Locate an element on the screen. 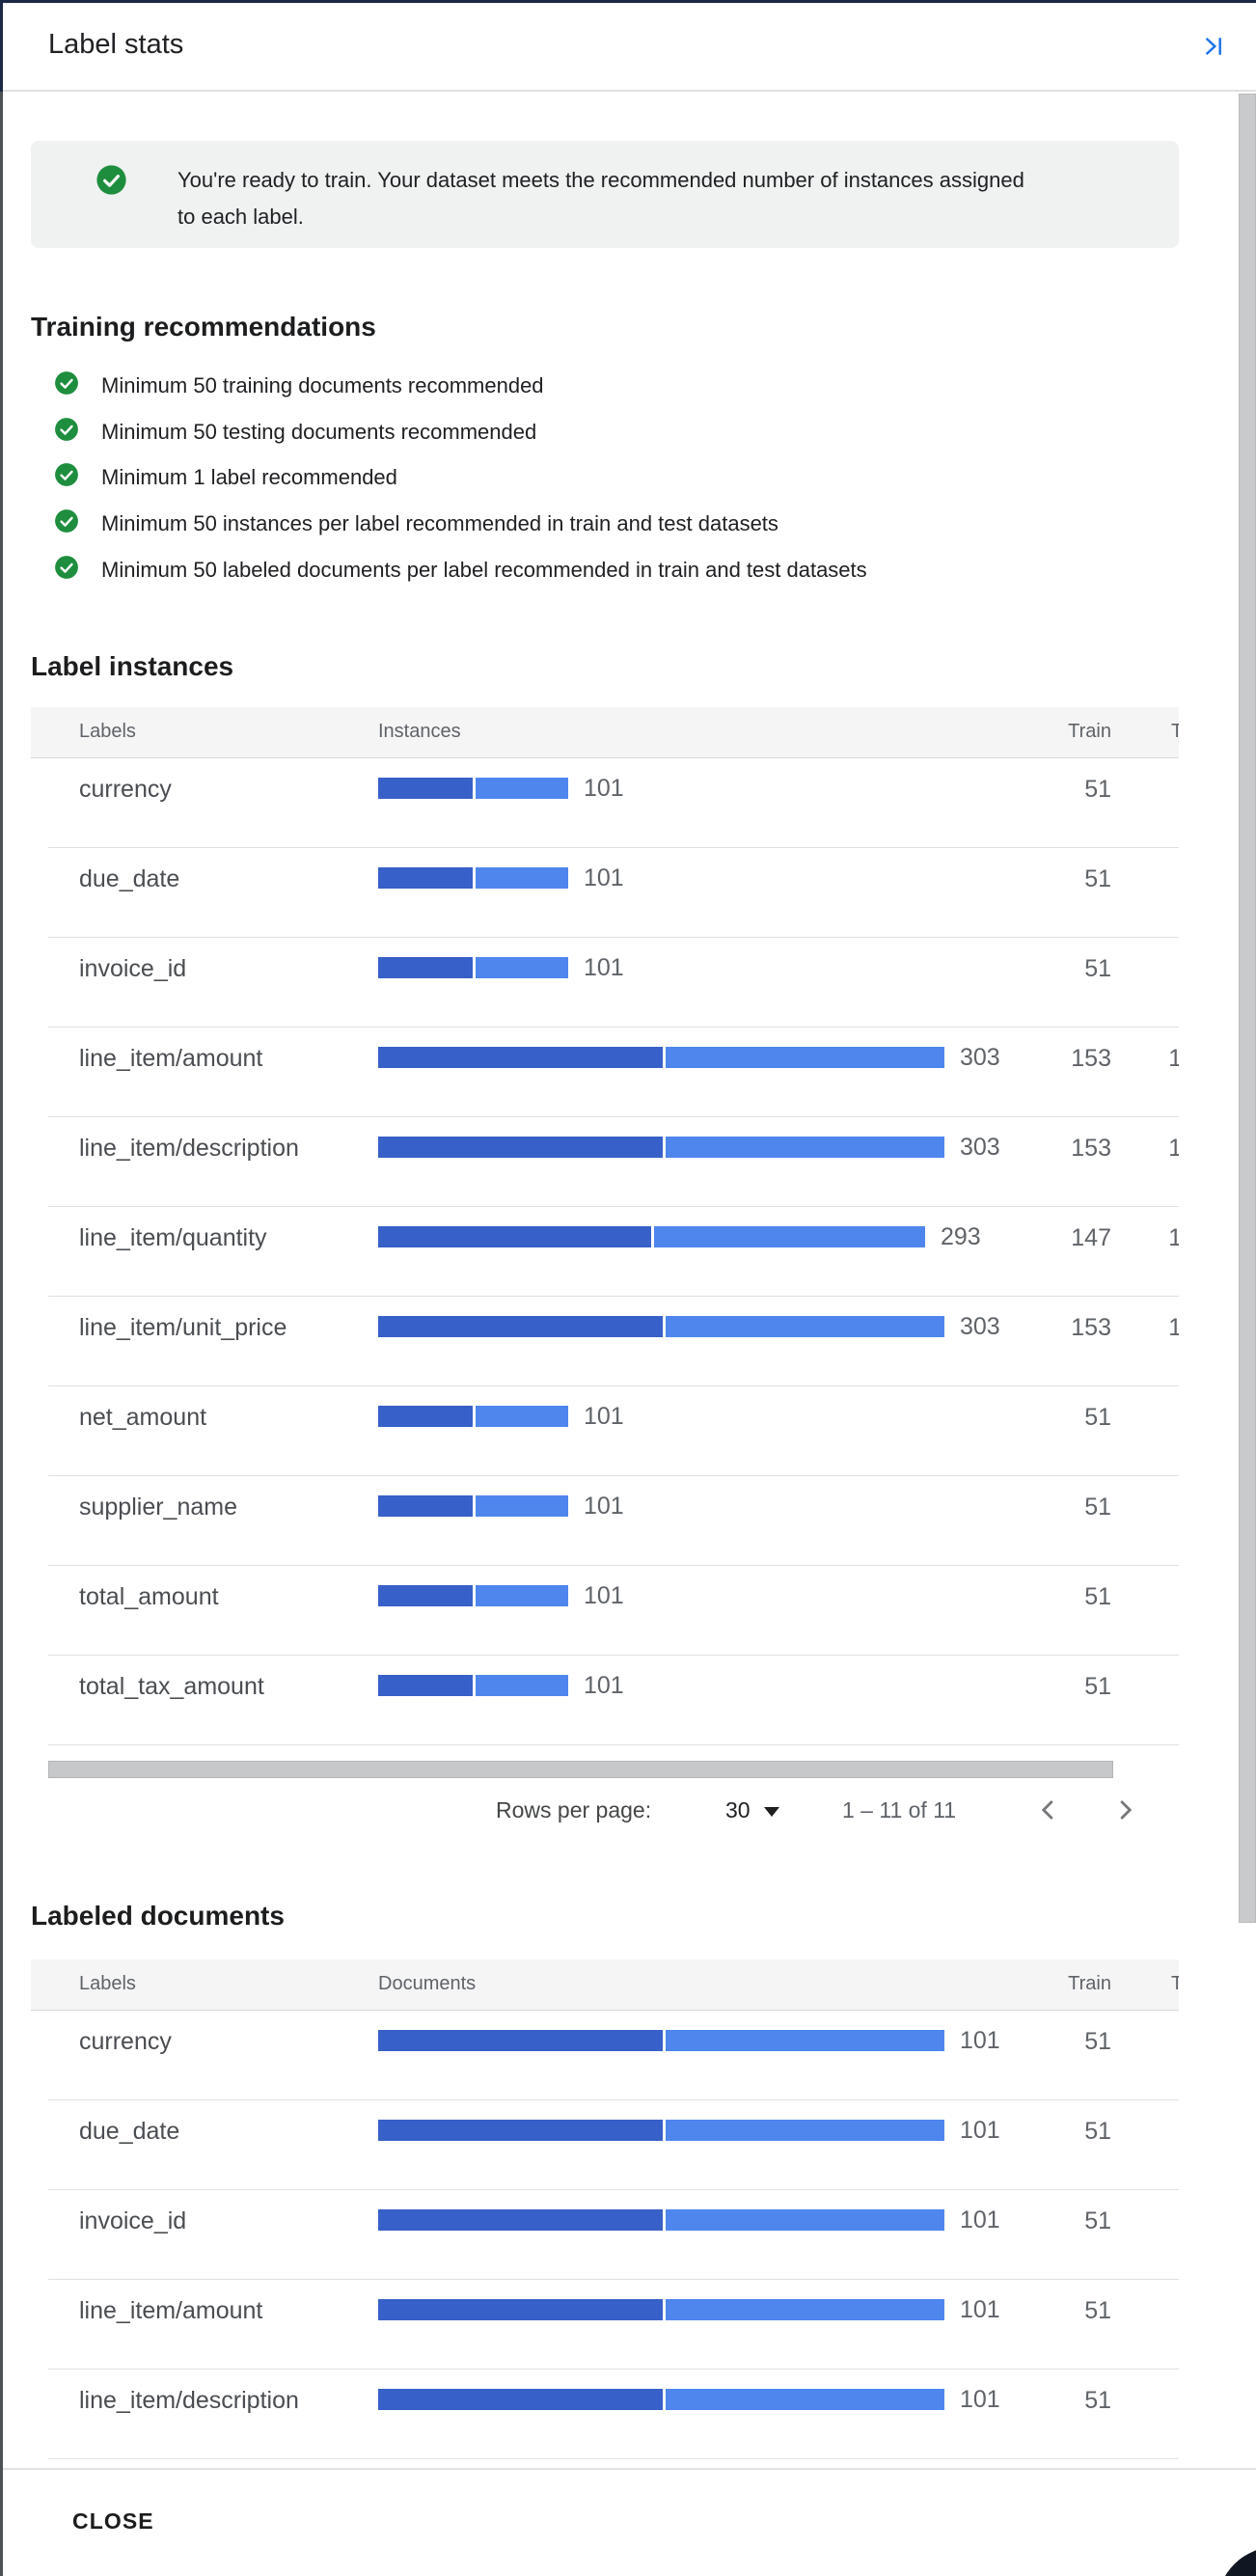 The width and height of the screenshot is (1256, 2576). table-row: line_item/amount 303 153 150 is located at coordinates (605, 1072).